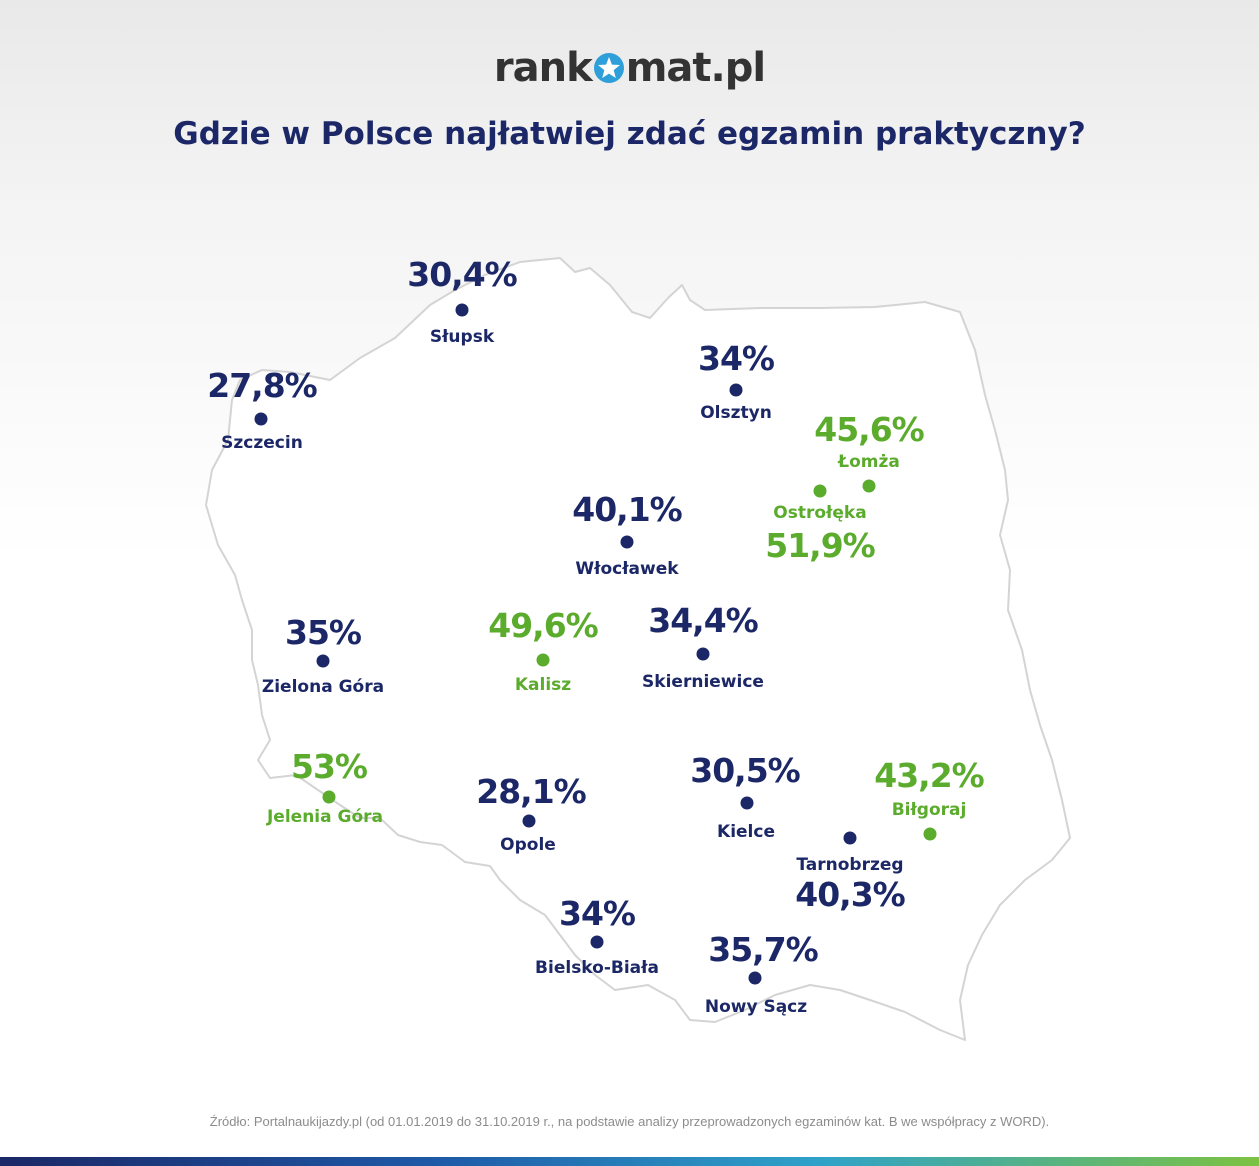 The image size is (1259, 1166). I want to click on city-name: Łomża, so click(868, 462).